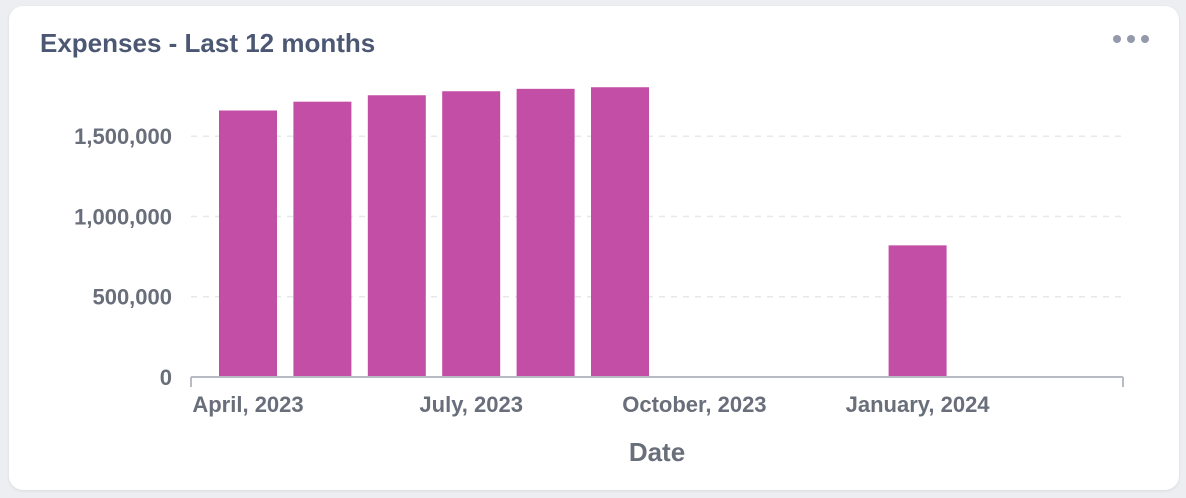 This screenshot has height=498, width=1186. I want to click on more-dots-icon, so click(1131, 39).